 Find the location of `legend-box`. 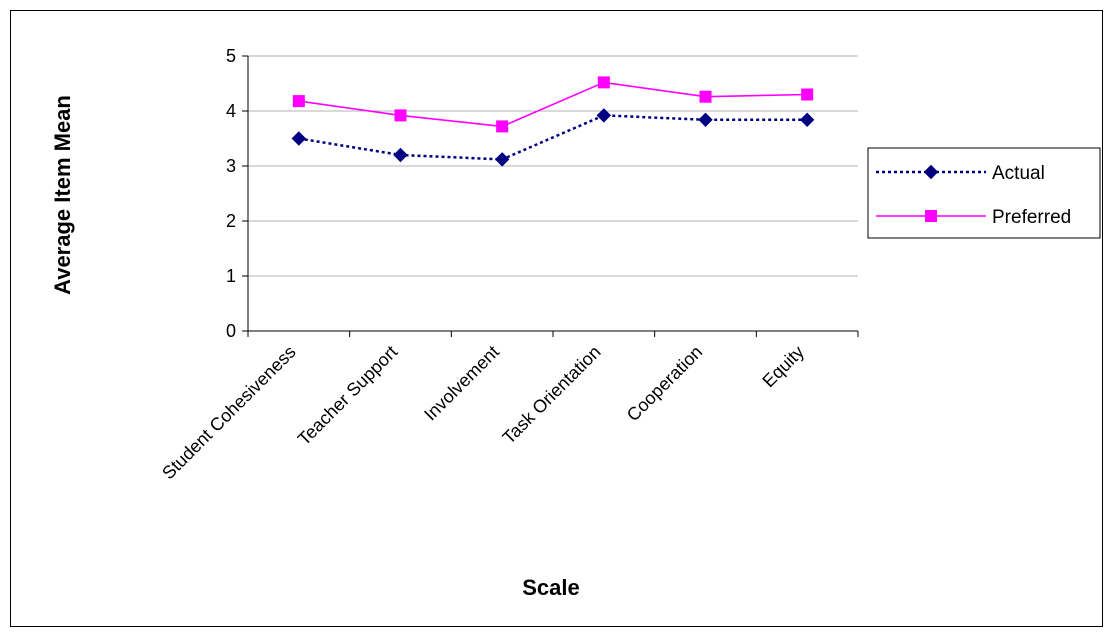

legend-box is located at coordinates (984, 193).